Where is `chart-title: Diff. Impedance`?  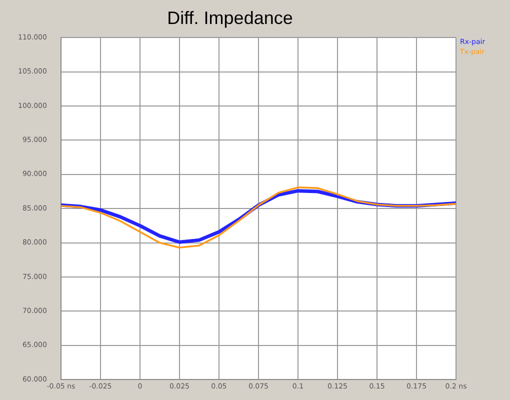
chart-title: Diff. Impedance is located at coordinates (230, 18).